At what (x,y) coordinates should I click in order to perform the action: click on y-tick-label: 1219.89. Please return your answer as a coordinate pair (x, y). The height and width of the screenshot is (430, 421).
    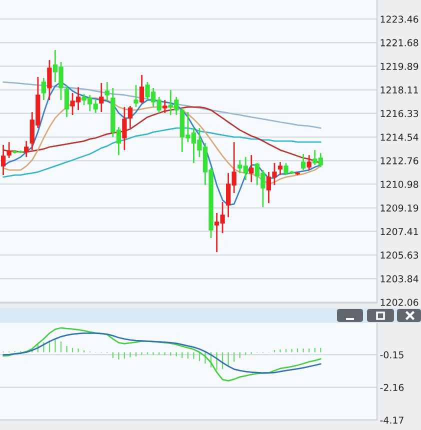
    Looking at the image, I should click on (399, 66).